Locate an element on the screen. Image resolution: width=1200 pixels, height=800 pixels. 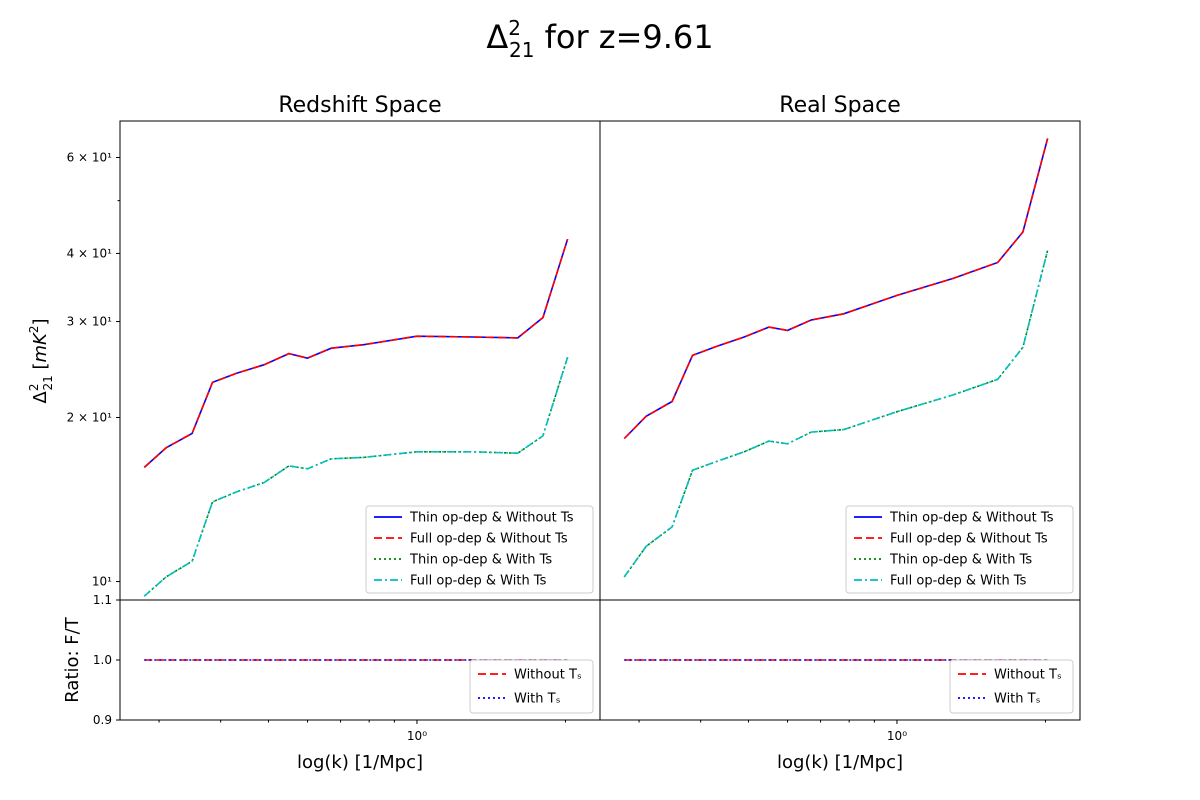
ratio-y-tick-label: 0.9 is located at coordinates (102, 720).